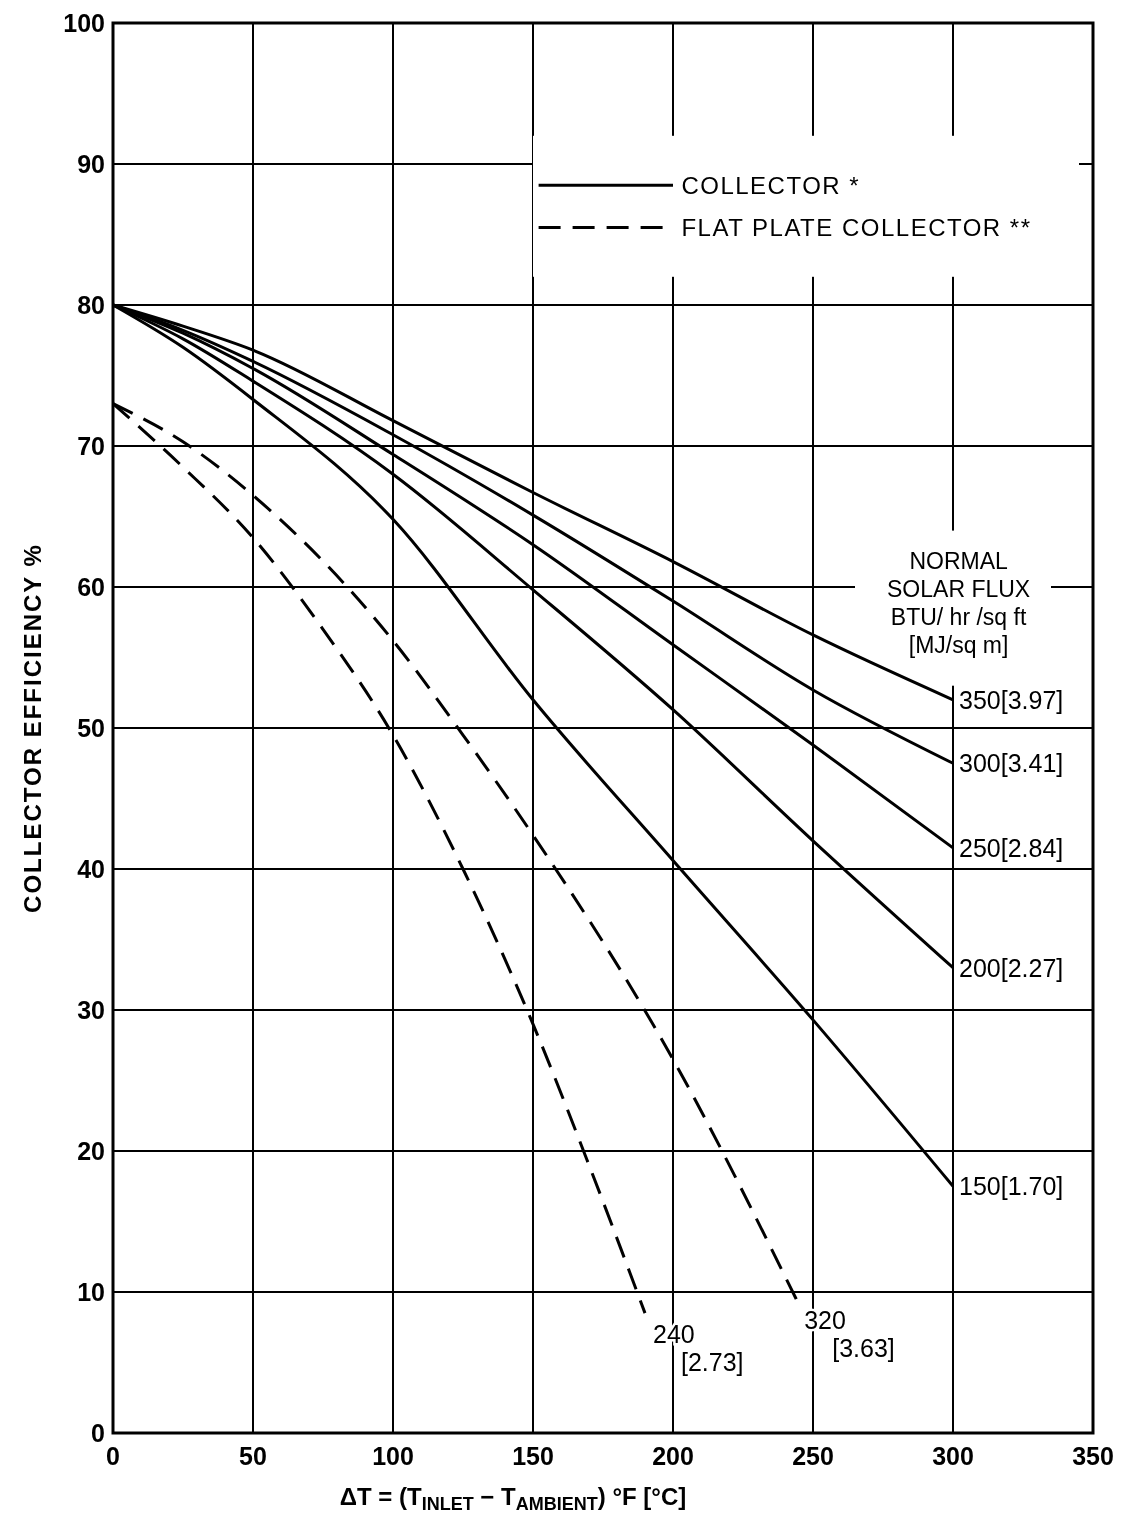 This screenshot has width=1123, height=1522. I want to click on annotation: FLAT PLATE COLLECTOR **, so click(856, 228).